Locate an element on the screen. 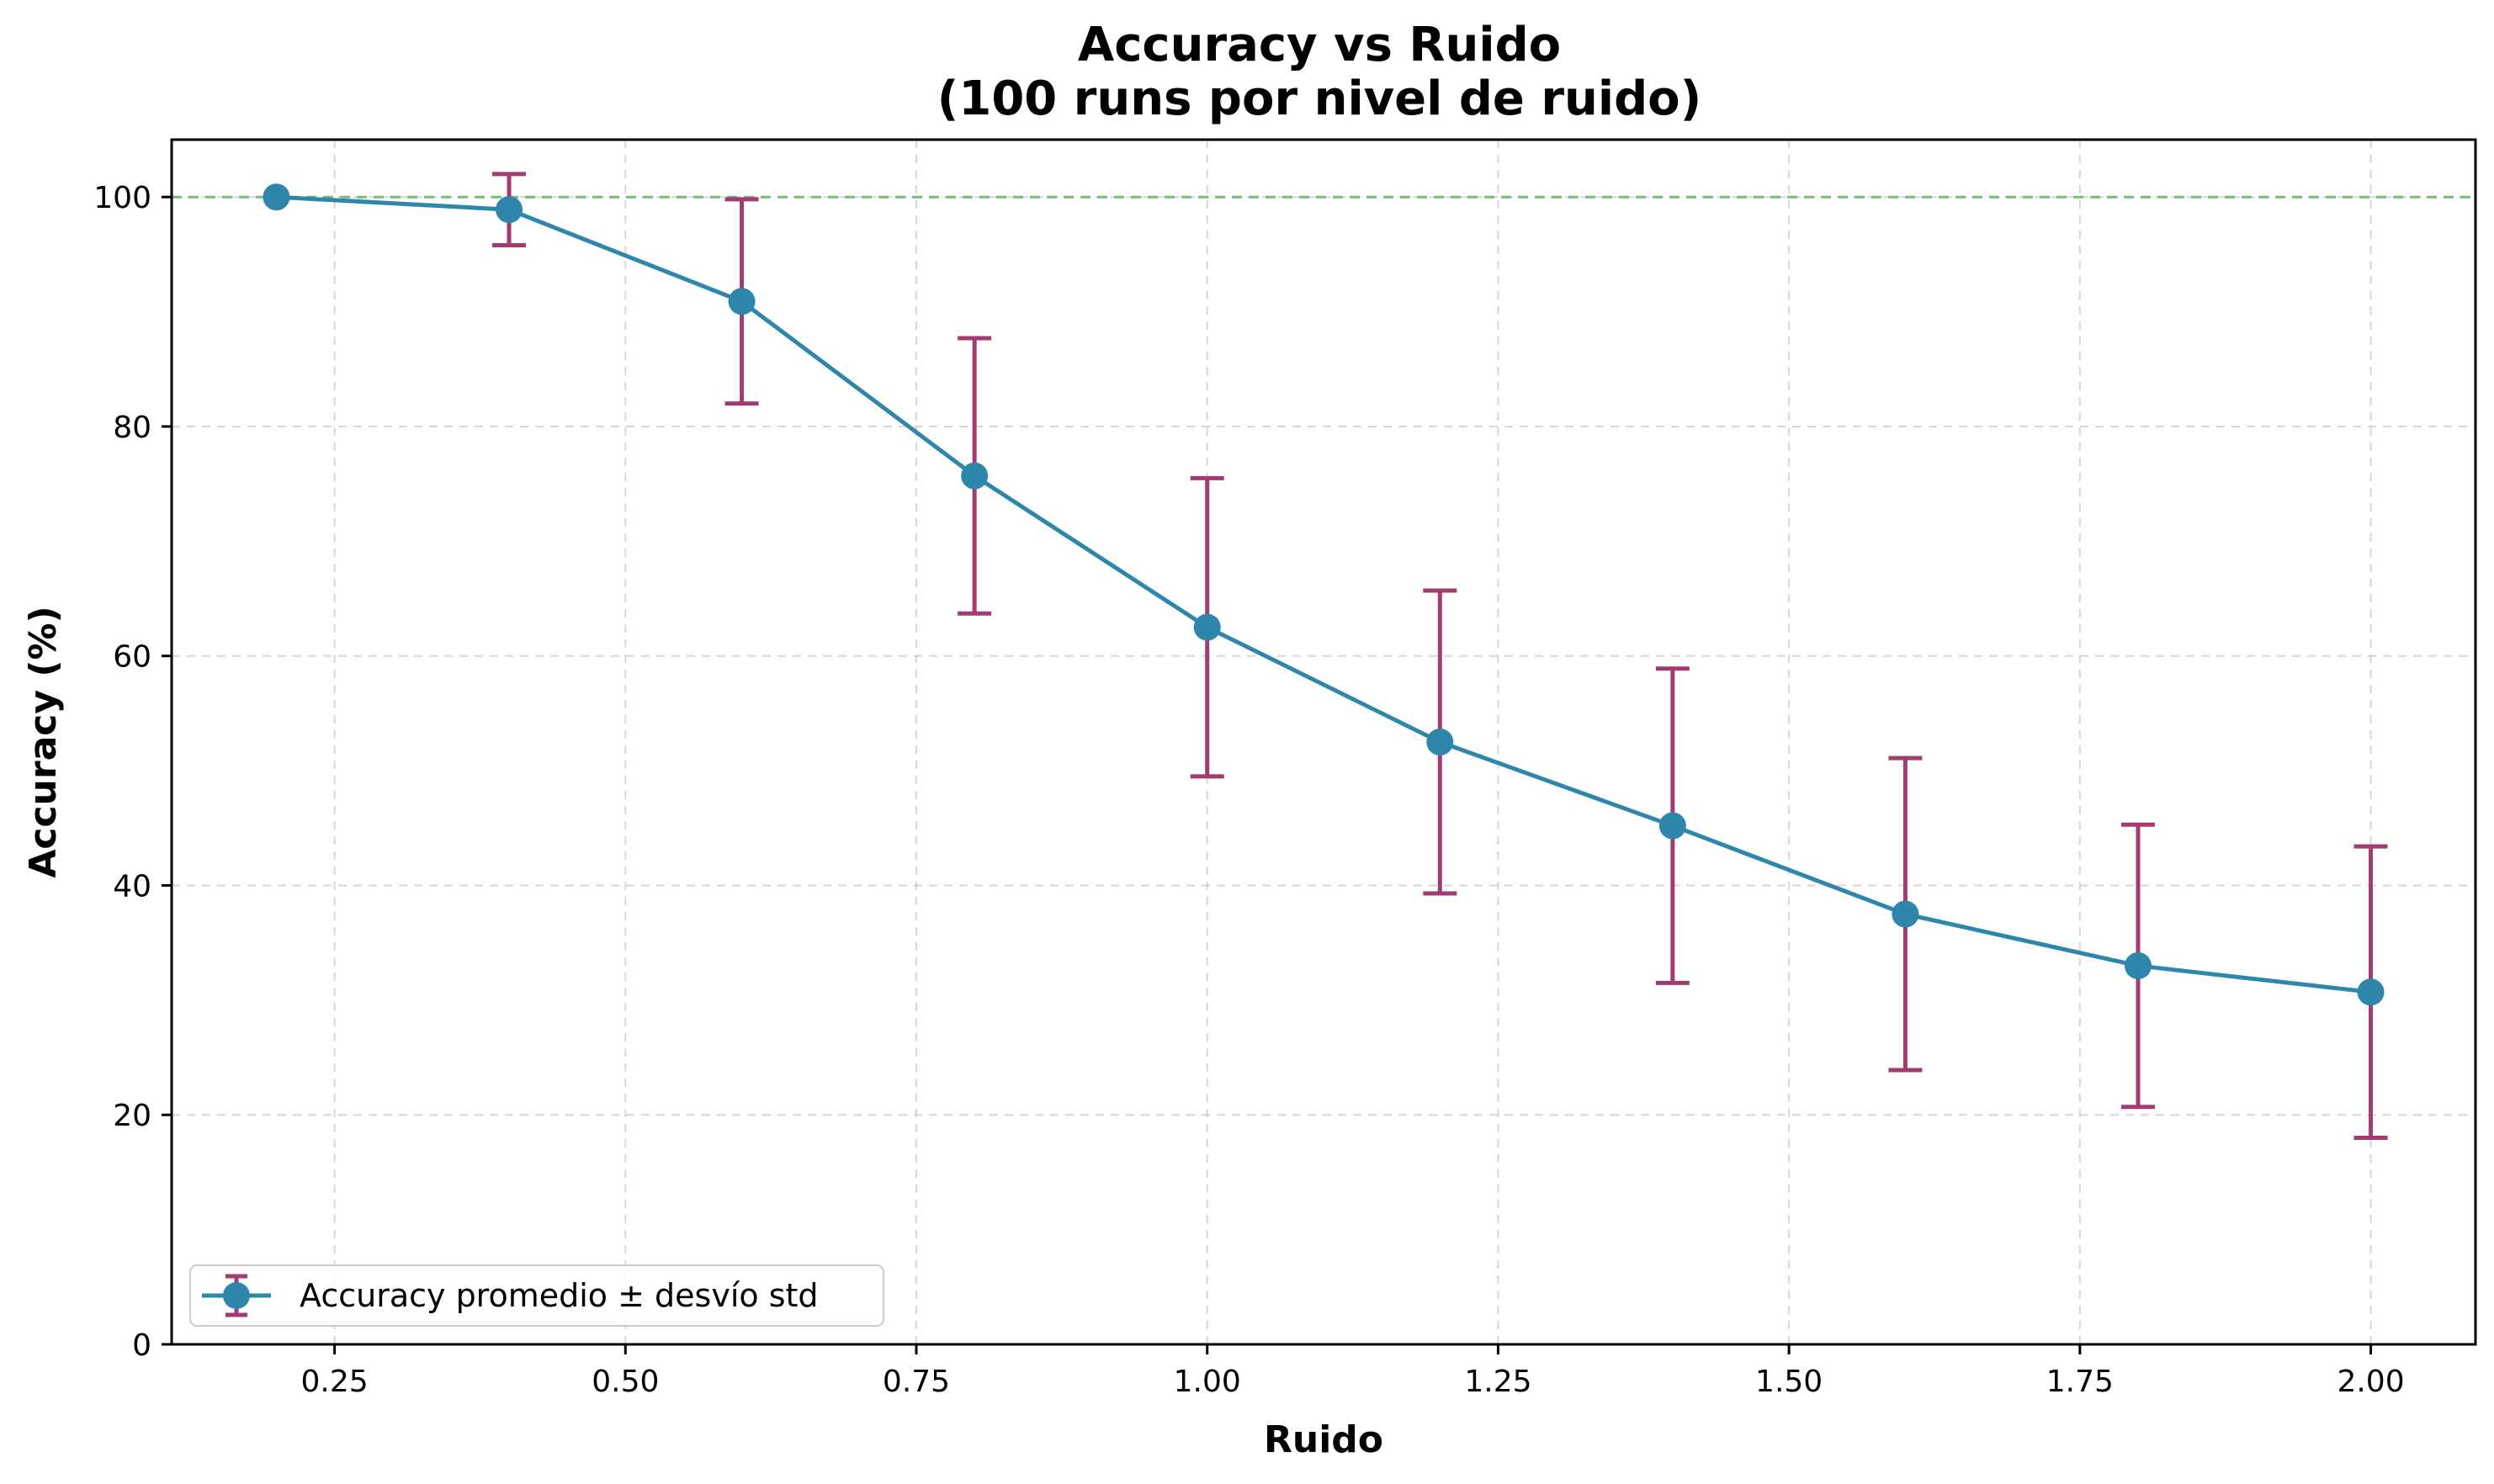  x-tick-label: 1.00 is located at coordinates (1207, 1382).